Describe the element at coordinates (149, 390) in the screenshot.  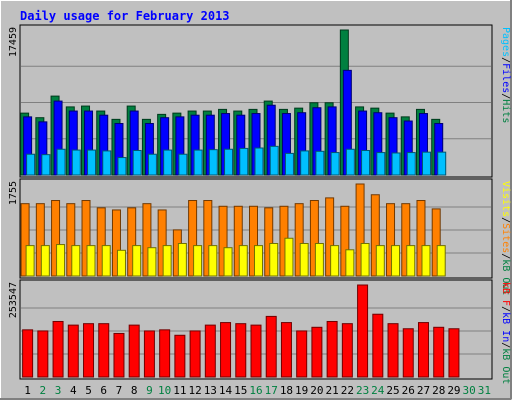
I see `day-label: 9` at that location.